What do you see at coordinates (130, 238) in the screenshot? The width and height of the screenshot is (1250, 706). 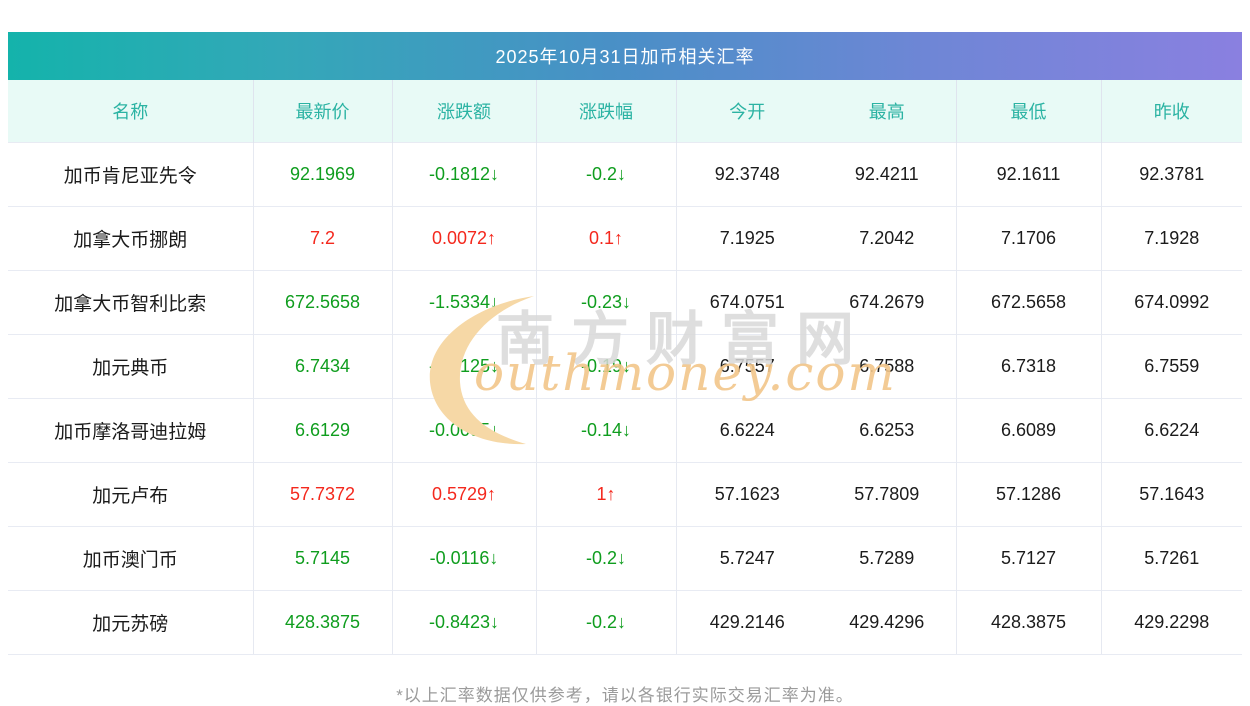 I see `cell-currency-name: 加拿大币挪朗` at bounding box center [130, 238].